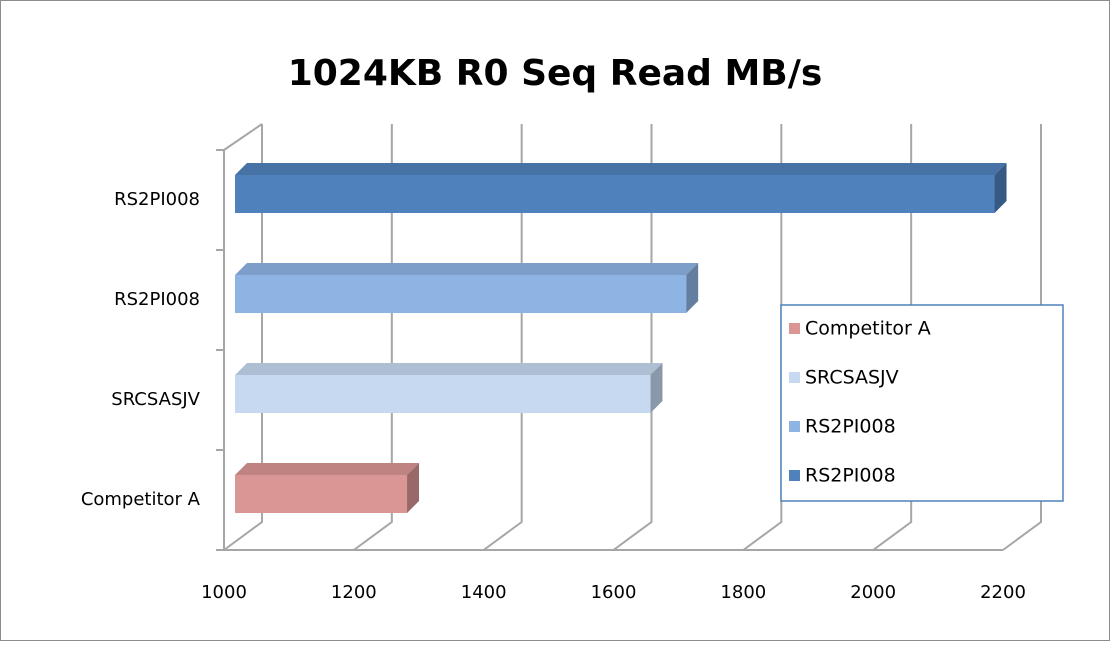  I want to click on y-tick-label: SRCSASJV, so click(155, 399).